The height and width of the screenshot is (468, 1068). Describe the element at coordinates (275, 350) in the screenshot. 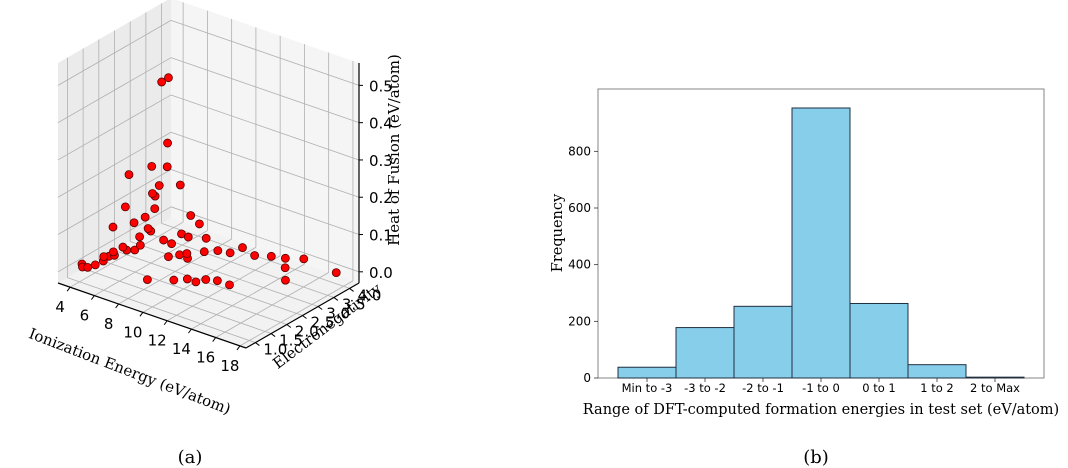

I see `y-tick-label: 1.0` at that location.